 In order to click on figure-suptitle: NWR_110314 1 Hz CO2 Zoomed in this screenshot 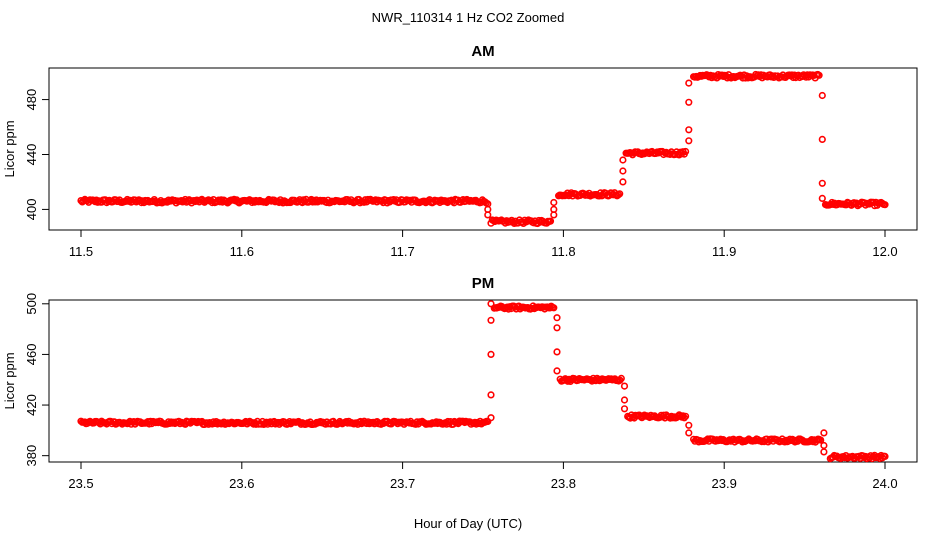, I will do `click(468, 17)`.